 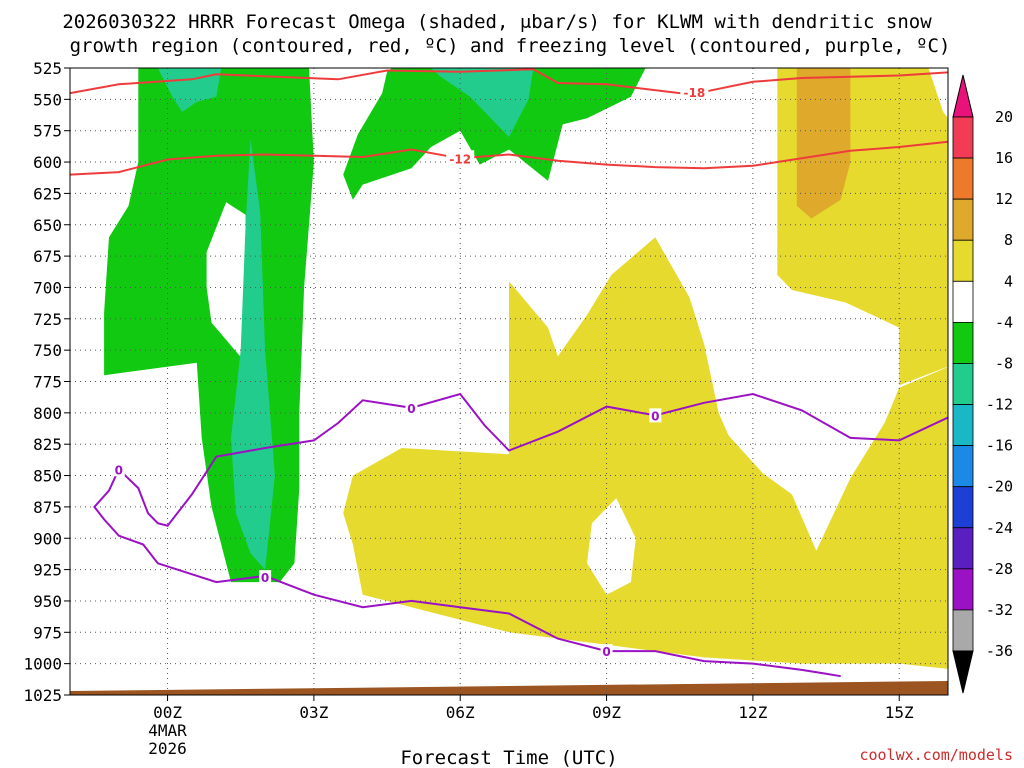 What do you see at coordinates (1004, 199) in the screenshot?
I see `colorbar-tick-label: 12` at bounding box center [1004, 199].